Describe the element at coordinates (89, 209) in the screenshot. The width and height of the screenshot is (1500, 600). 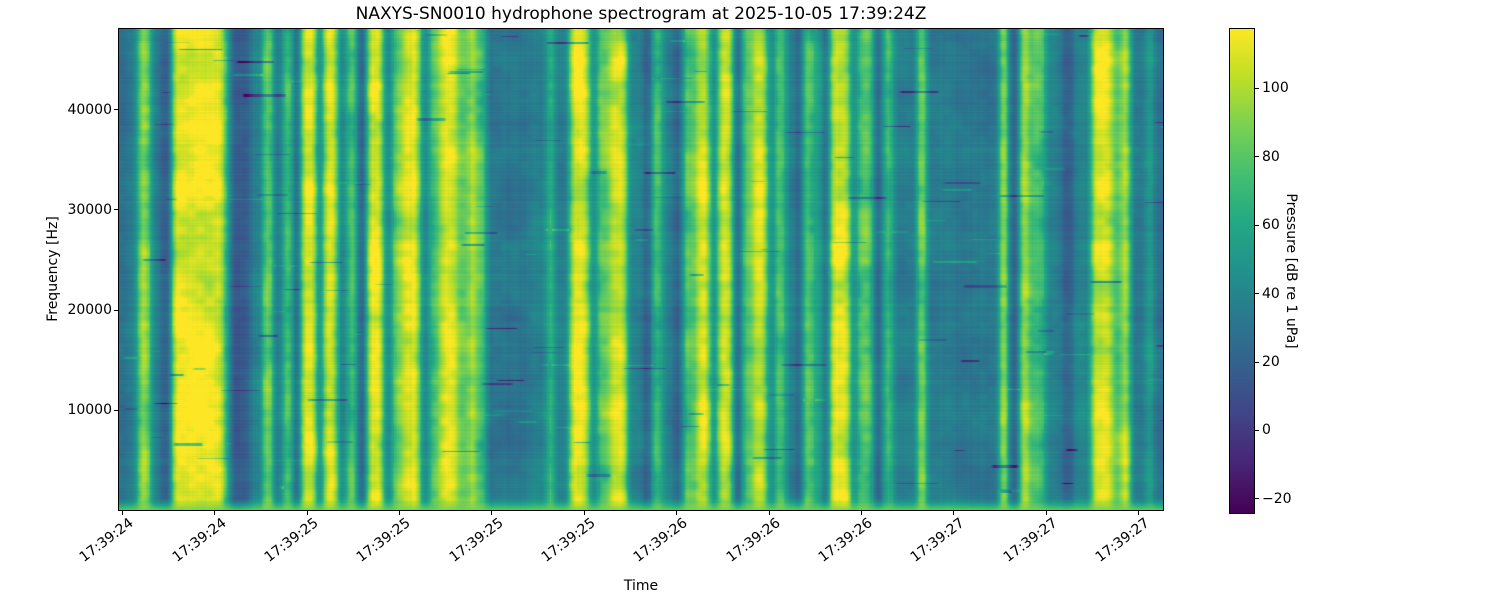
I see `y-tick-label: 30000` at that location.